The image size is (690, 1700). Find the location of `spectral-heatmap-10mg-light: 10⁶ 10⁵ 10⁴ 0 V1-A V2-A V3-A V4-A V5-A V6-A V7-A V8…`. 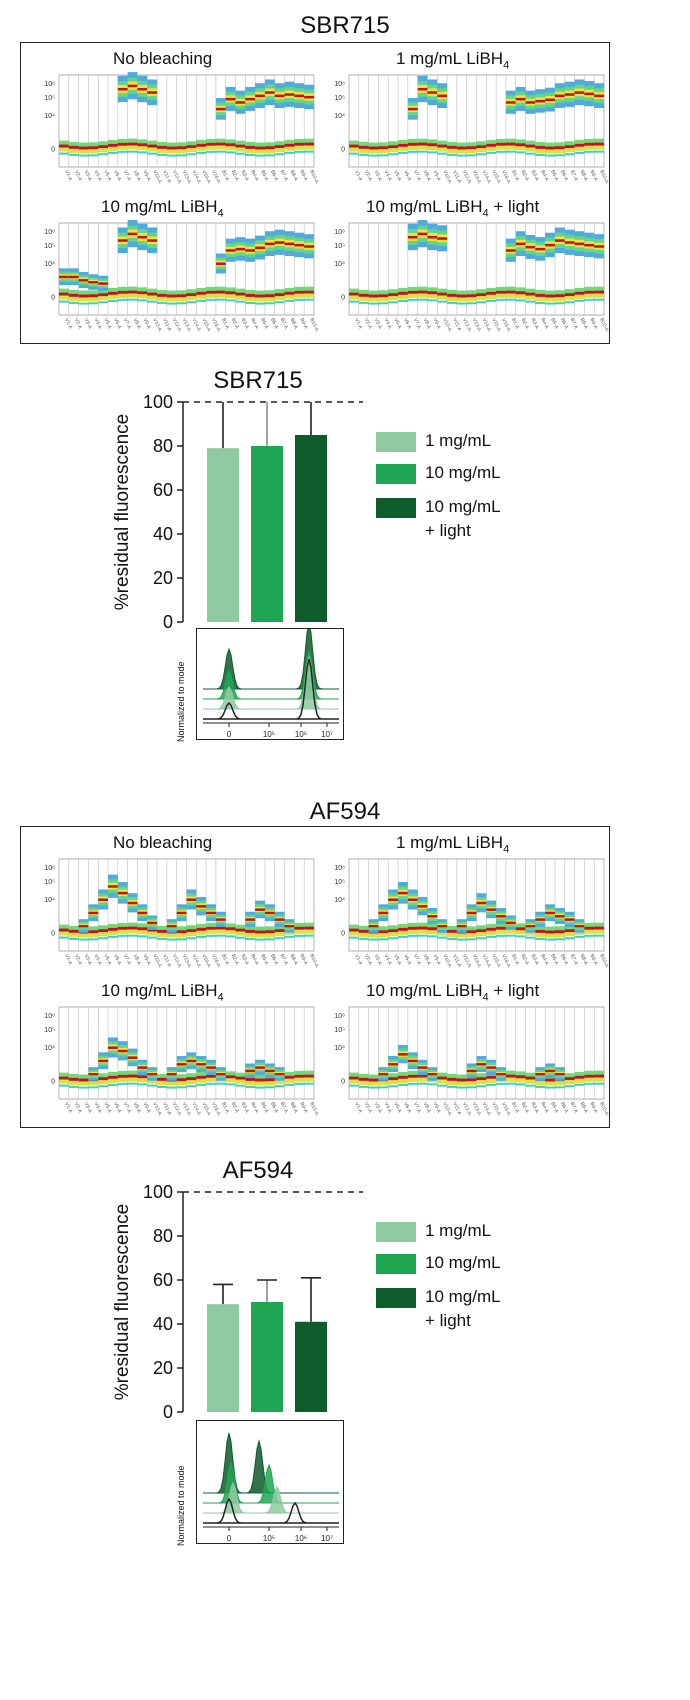

spectral-heatmap-10mg-light: 10⁶ 10⁵ 10⁴ 0 V1-A V2-A V3-A V4-A V5-A V6-A V7-A V8… is located at coordinates (471, 276).